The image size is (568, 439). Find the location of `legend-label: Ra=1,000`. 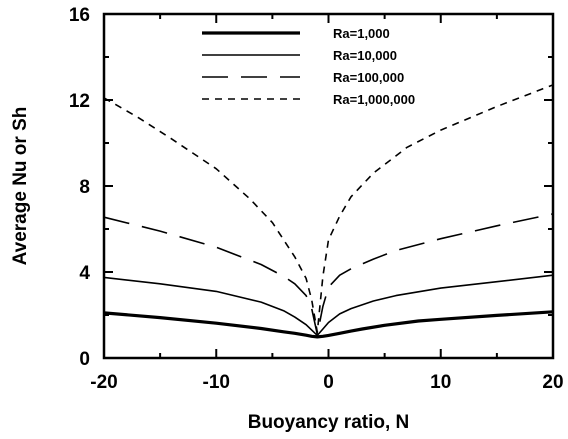

legend-label: Ra=1,000 is located at coordinates (361, 33).